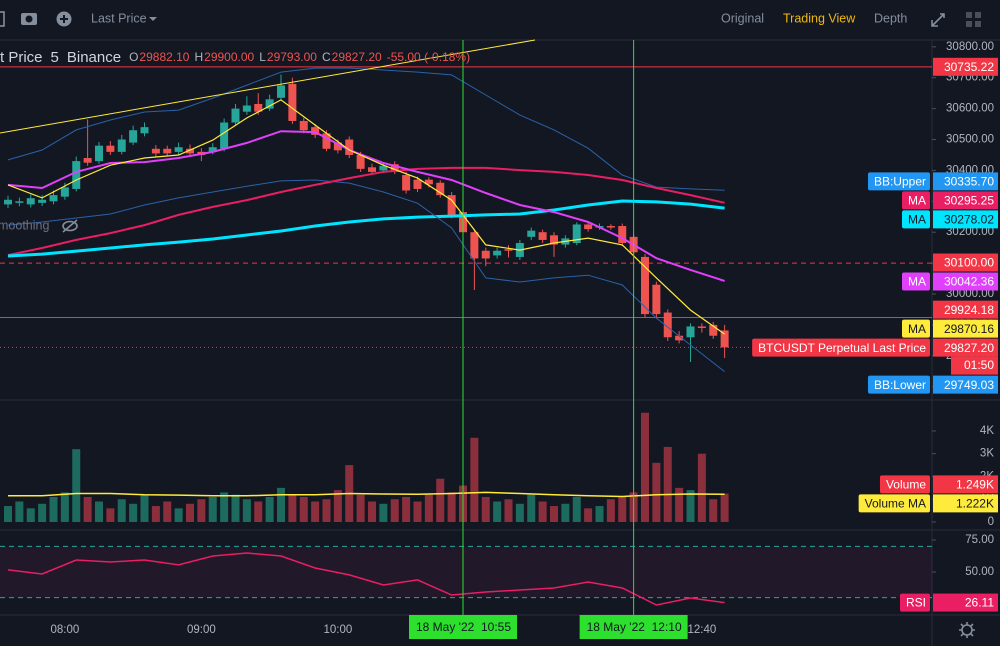 This screenshot has width=1000, height=646. Describe the element at coordinates (701, 630) in the screenshot. I see `x-tick-label: 12:40` at that location.